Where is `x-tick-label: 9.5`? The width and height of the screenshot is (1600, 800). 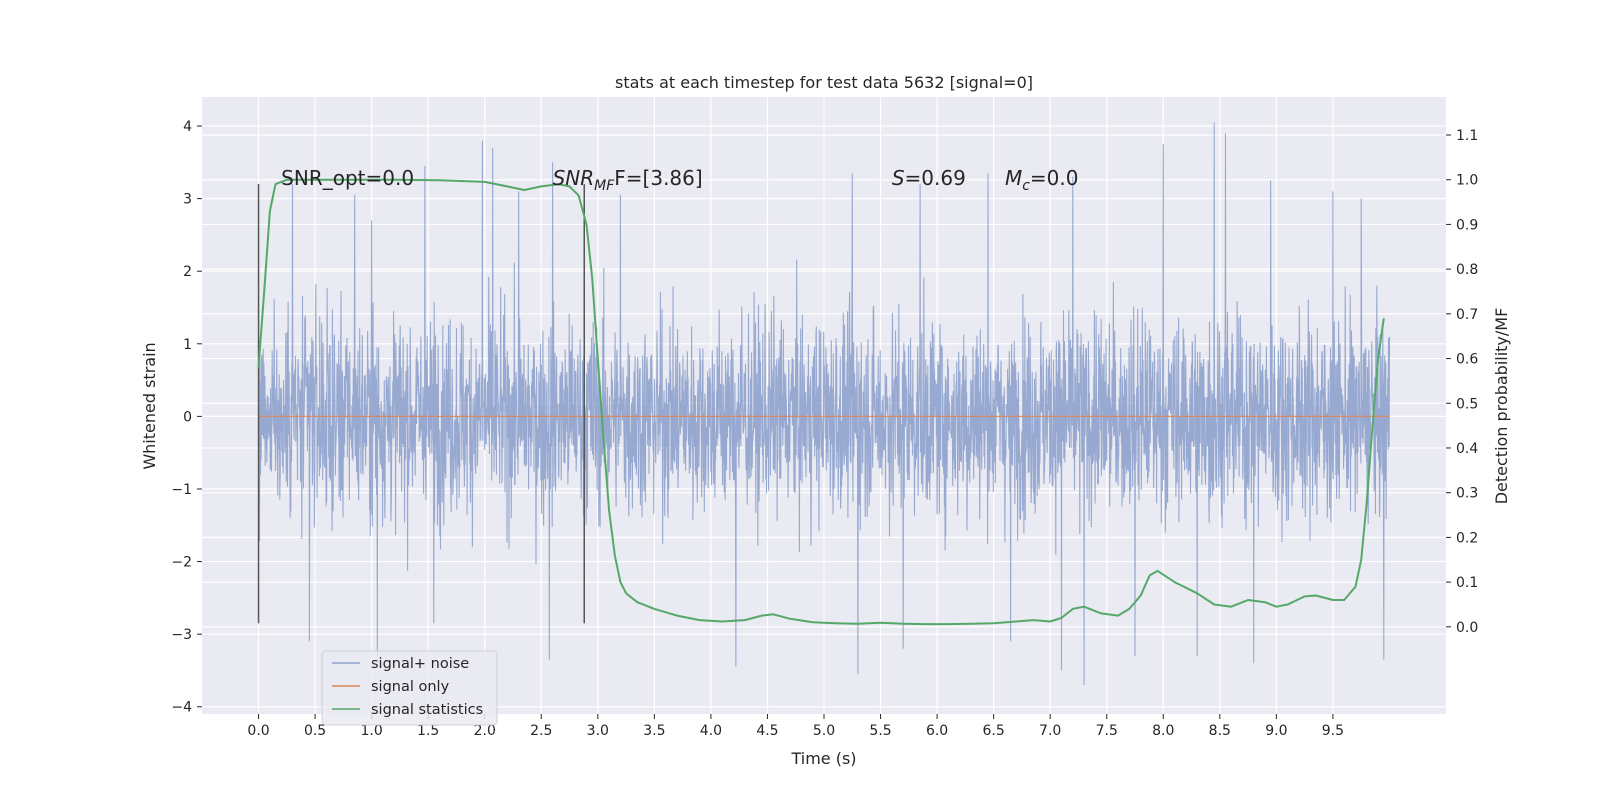 x-tick-label: 9.5 is located at coordinates (1333, 731).